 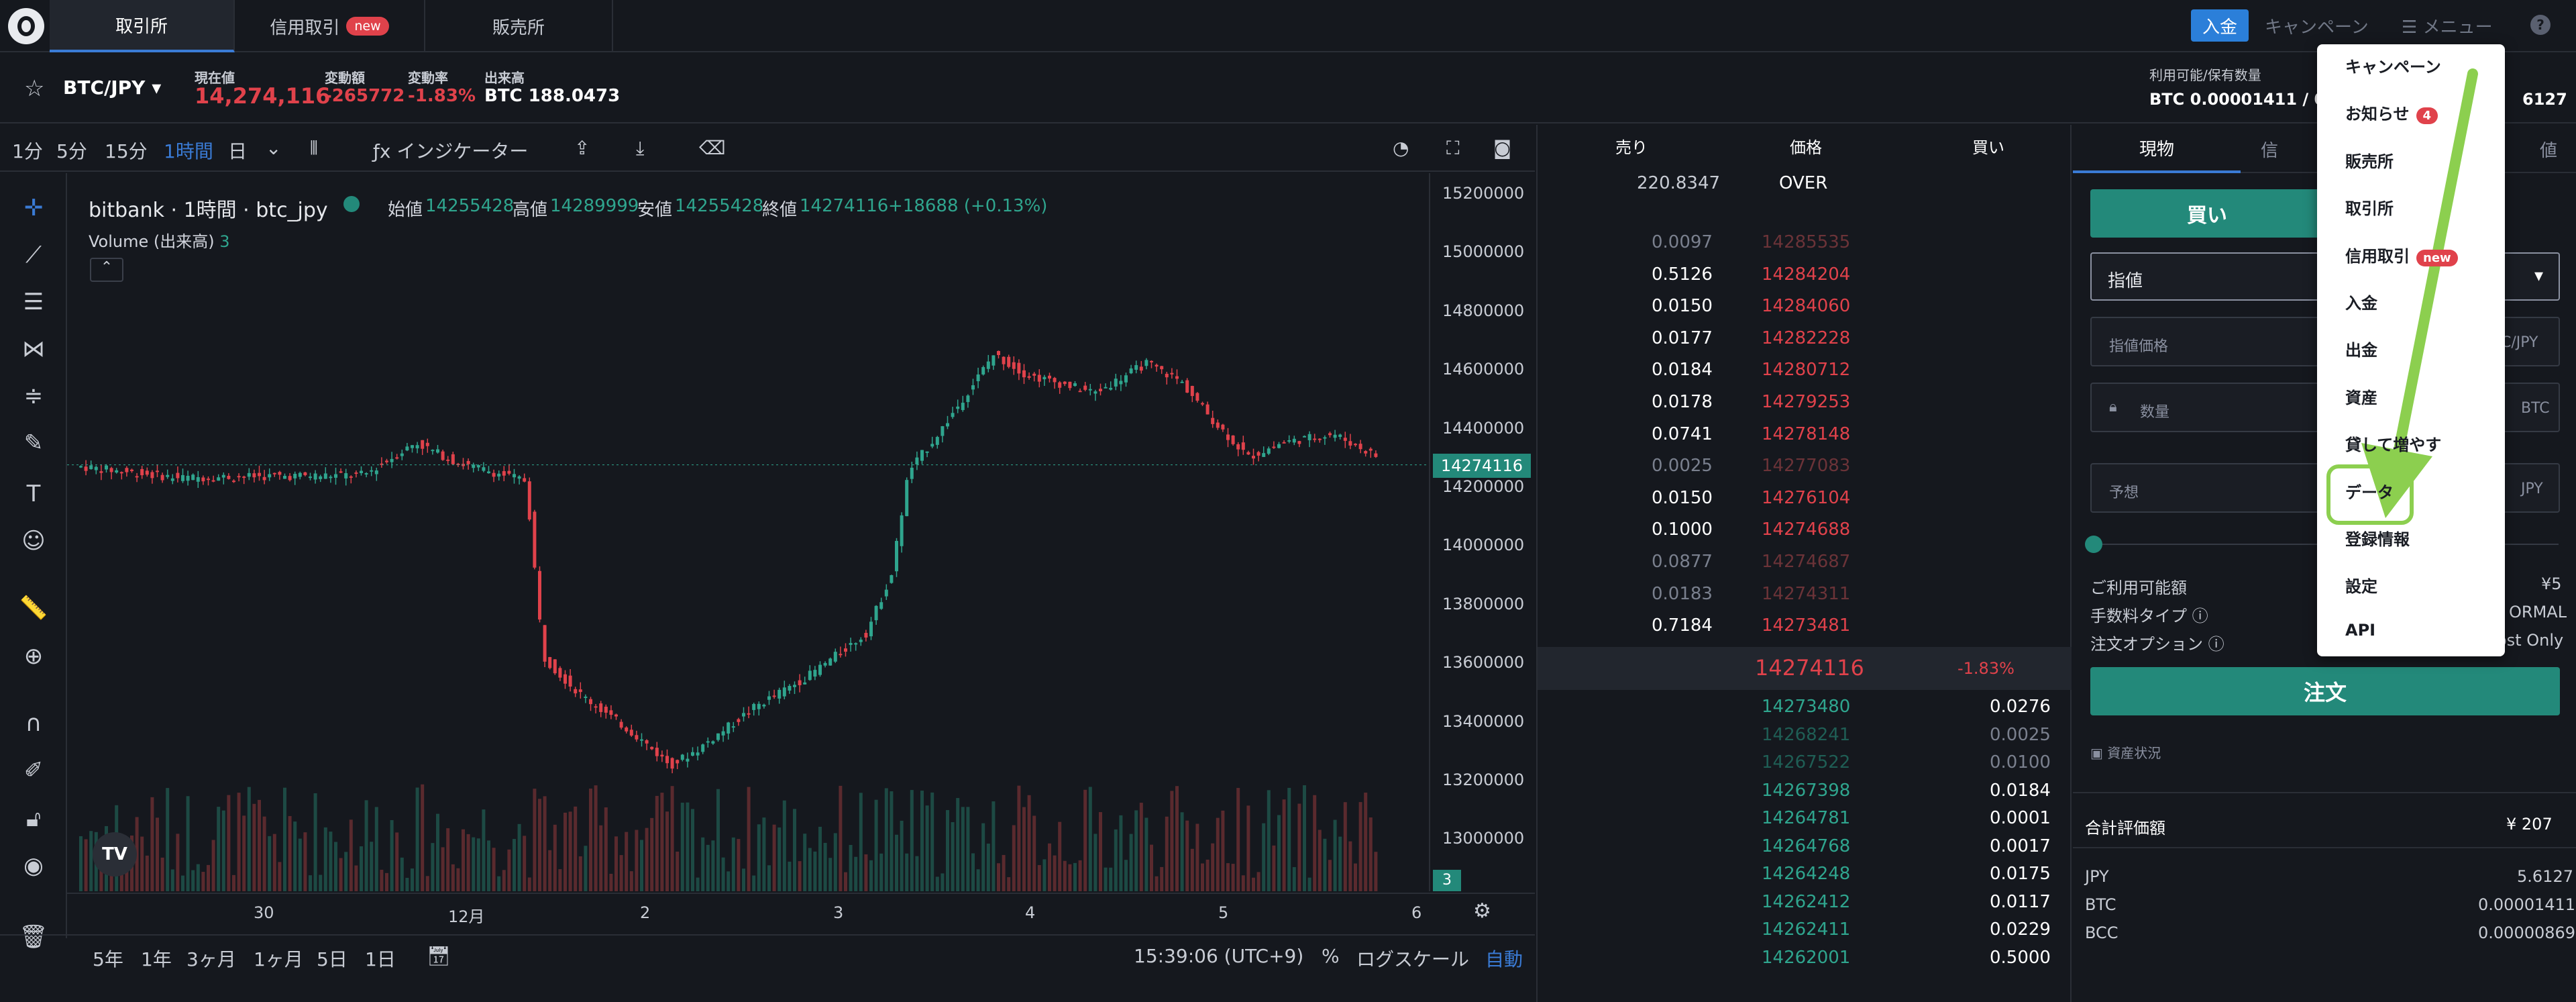 I want to click on ask-price: 14278148, so click(x=1806, y=433).